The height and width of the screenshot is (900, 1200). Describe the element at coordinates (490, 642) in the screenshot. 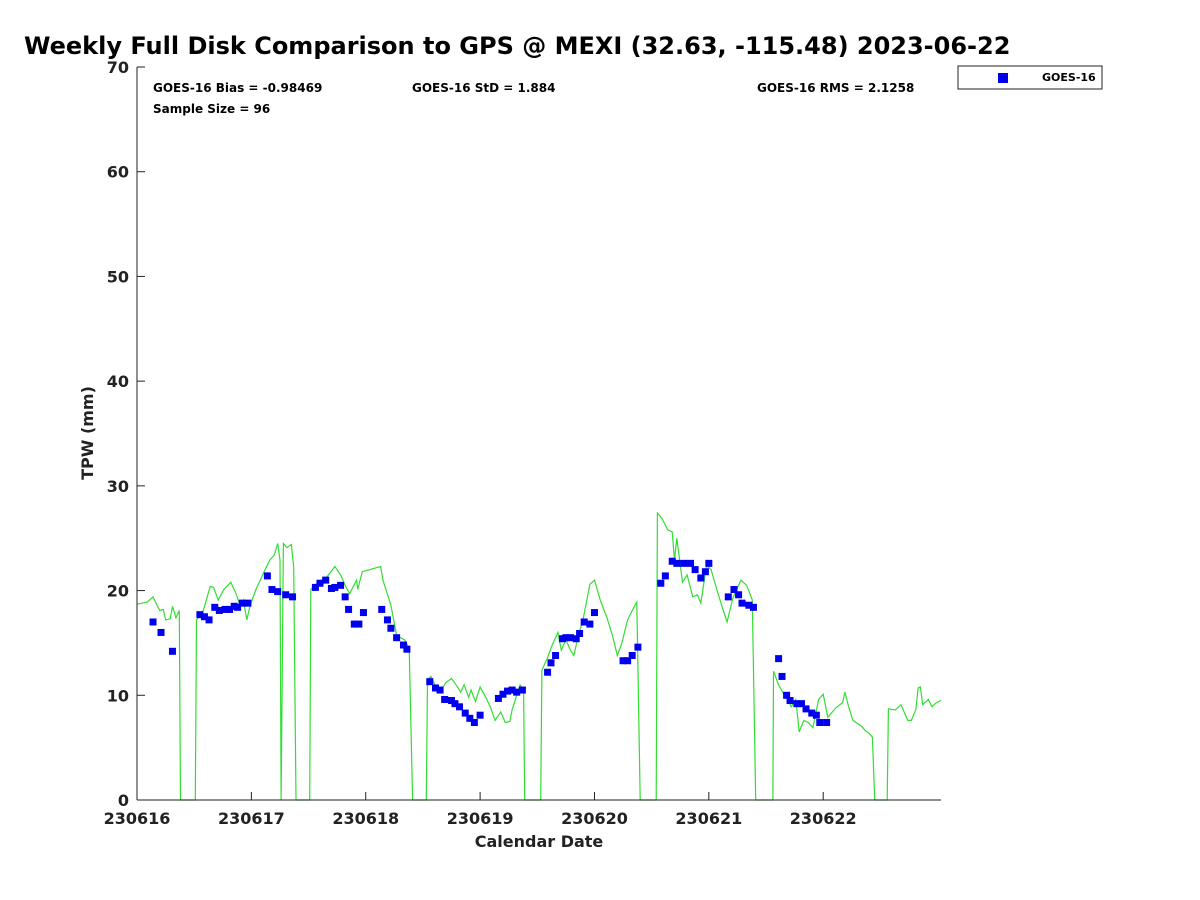

I see `goes-series` at that location.